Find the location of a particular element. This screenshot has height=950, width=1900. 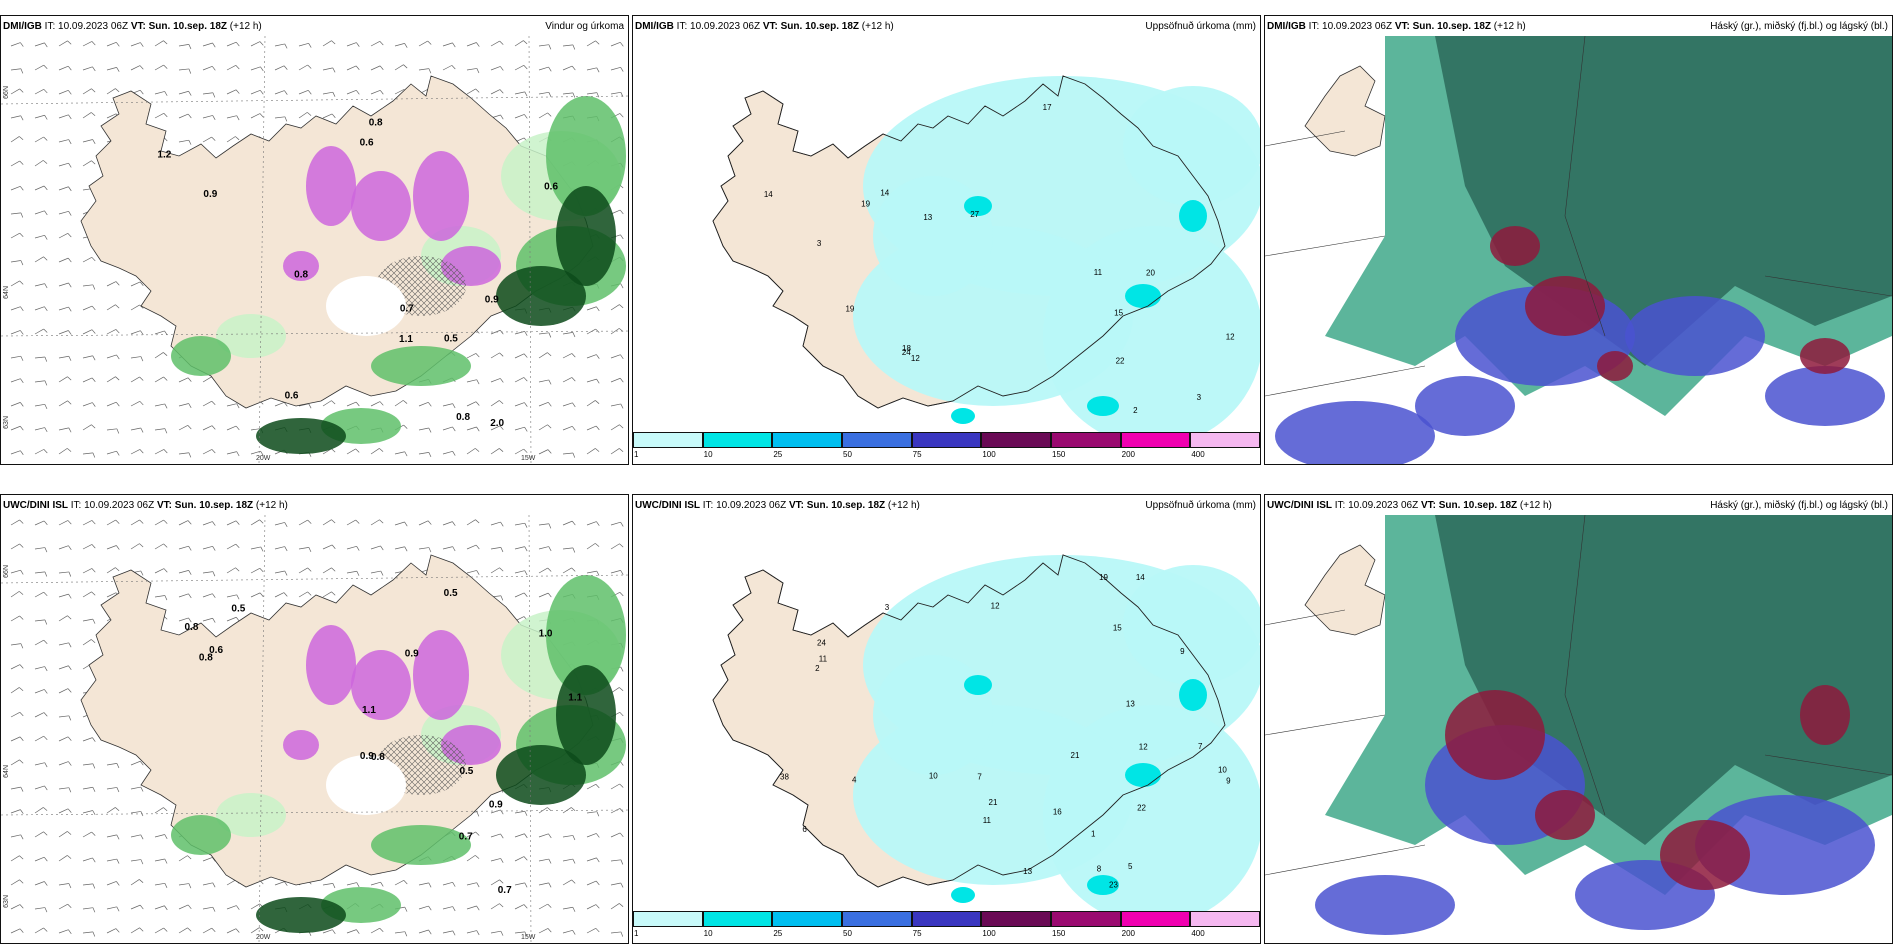

precip-amount-label: 4 is located at coordinates (854, 780).